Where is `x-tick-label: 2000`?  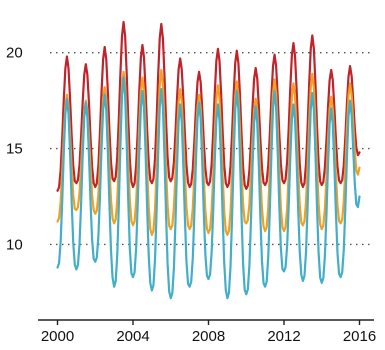 x-tick-label: 2000 is located at coordinates (57, 336).